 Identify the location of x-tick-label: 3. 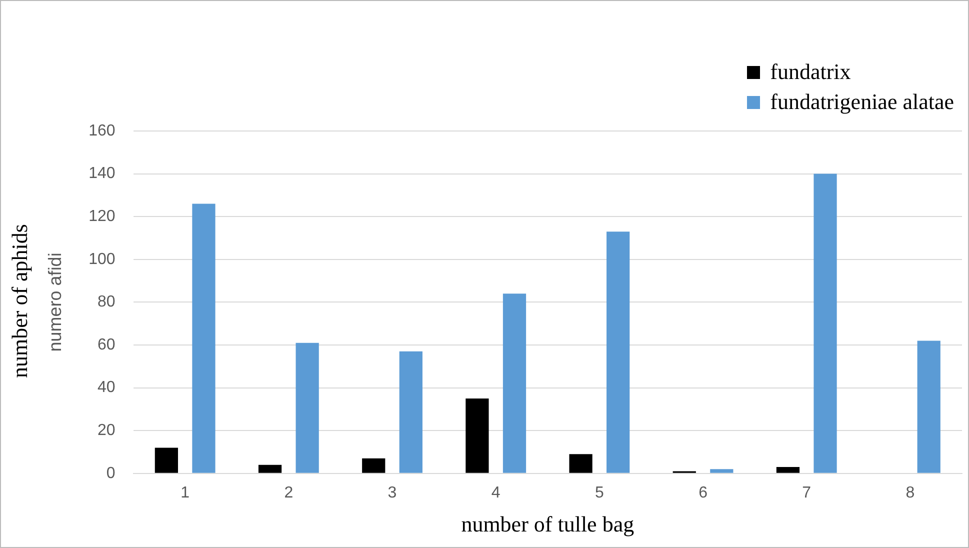
(392, 493).